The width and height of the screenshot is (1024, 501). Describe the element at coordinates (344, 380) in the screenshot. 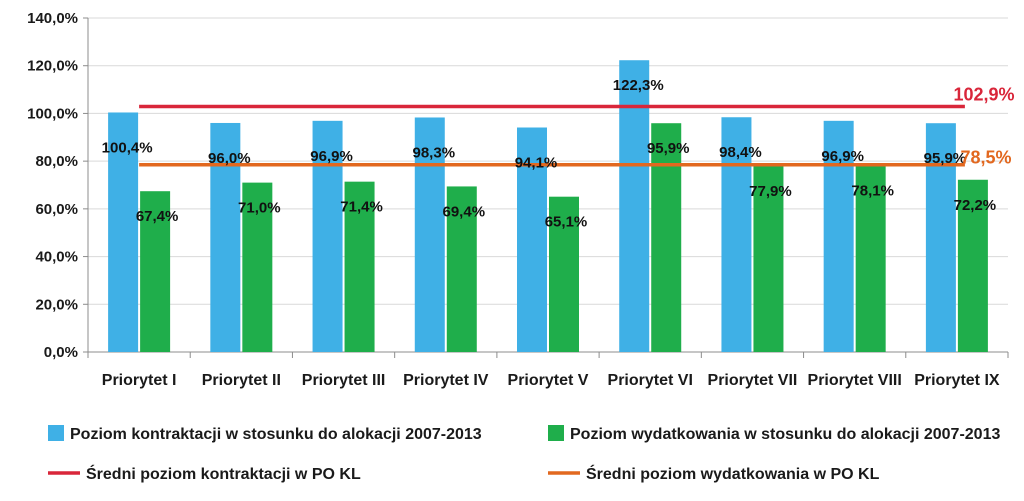

I see `x-category-label: Priorytet III` at that location.